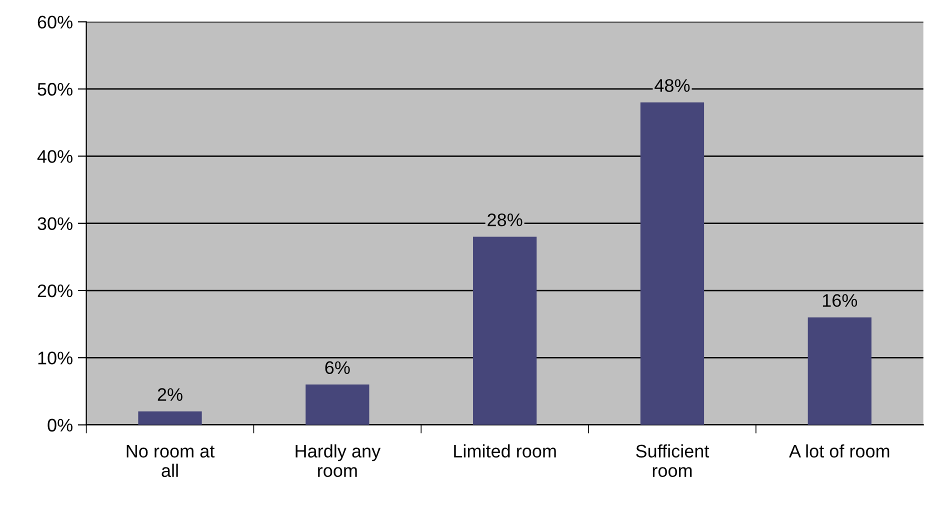 This screenshot has height=507, width=928. Describe the element at coordinates (55, 358) in the screenshot. I see `y-tick-label: 10%` at that location.